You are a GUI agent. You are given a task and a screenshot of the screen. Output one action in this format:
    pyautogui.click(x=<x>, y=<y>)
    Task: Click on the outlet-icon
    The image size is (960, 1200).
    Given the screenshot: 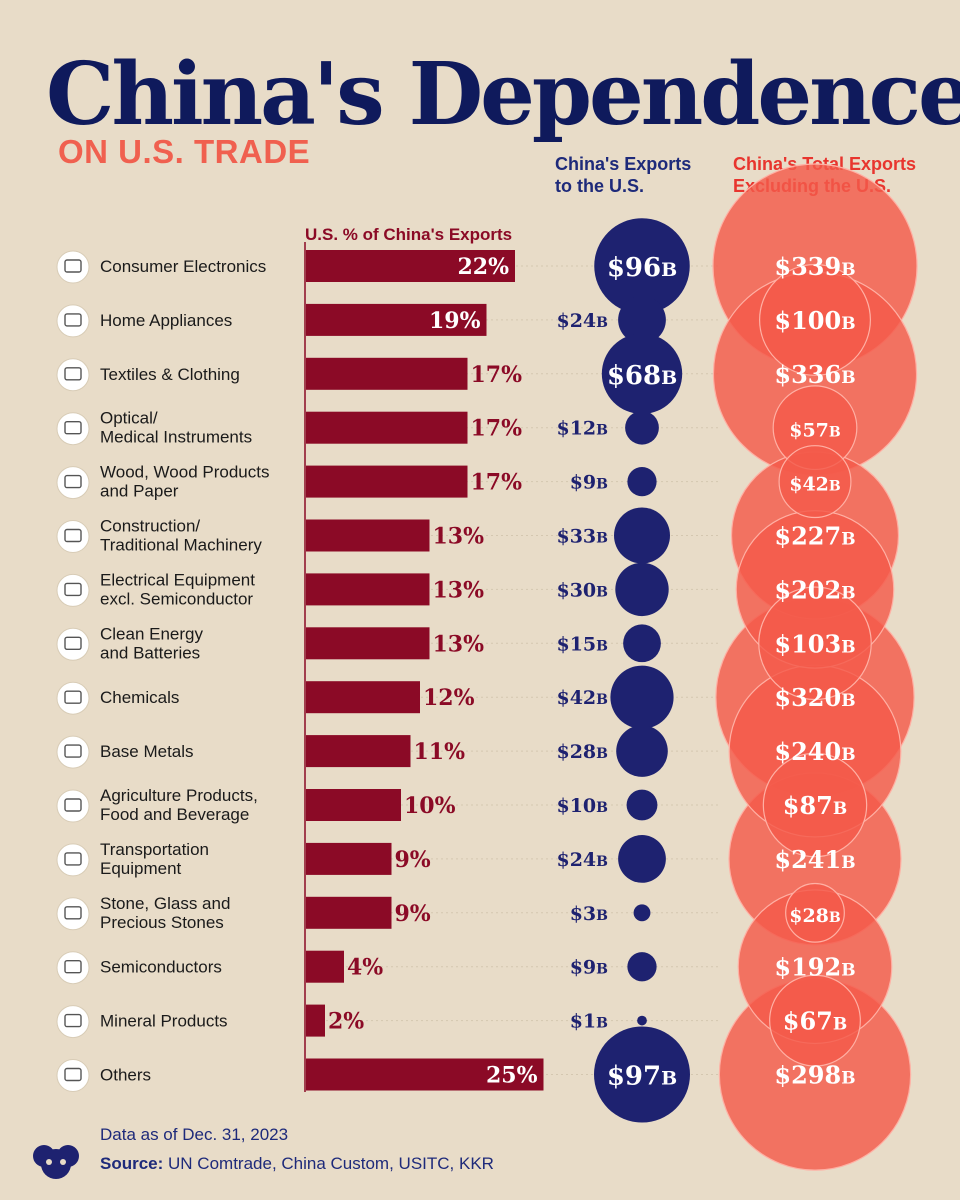 What is the action you would take?
    pyautogui.click(x=73, y=590)
    